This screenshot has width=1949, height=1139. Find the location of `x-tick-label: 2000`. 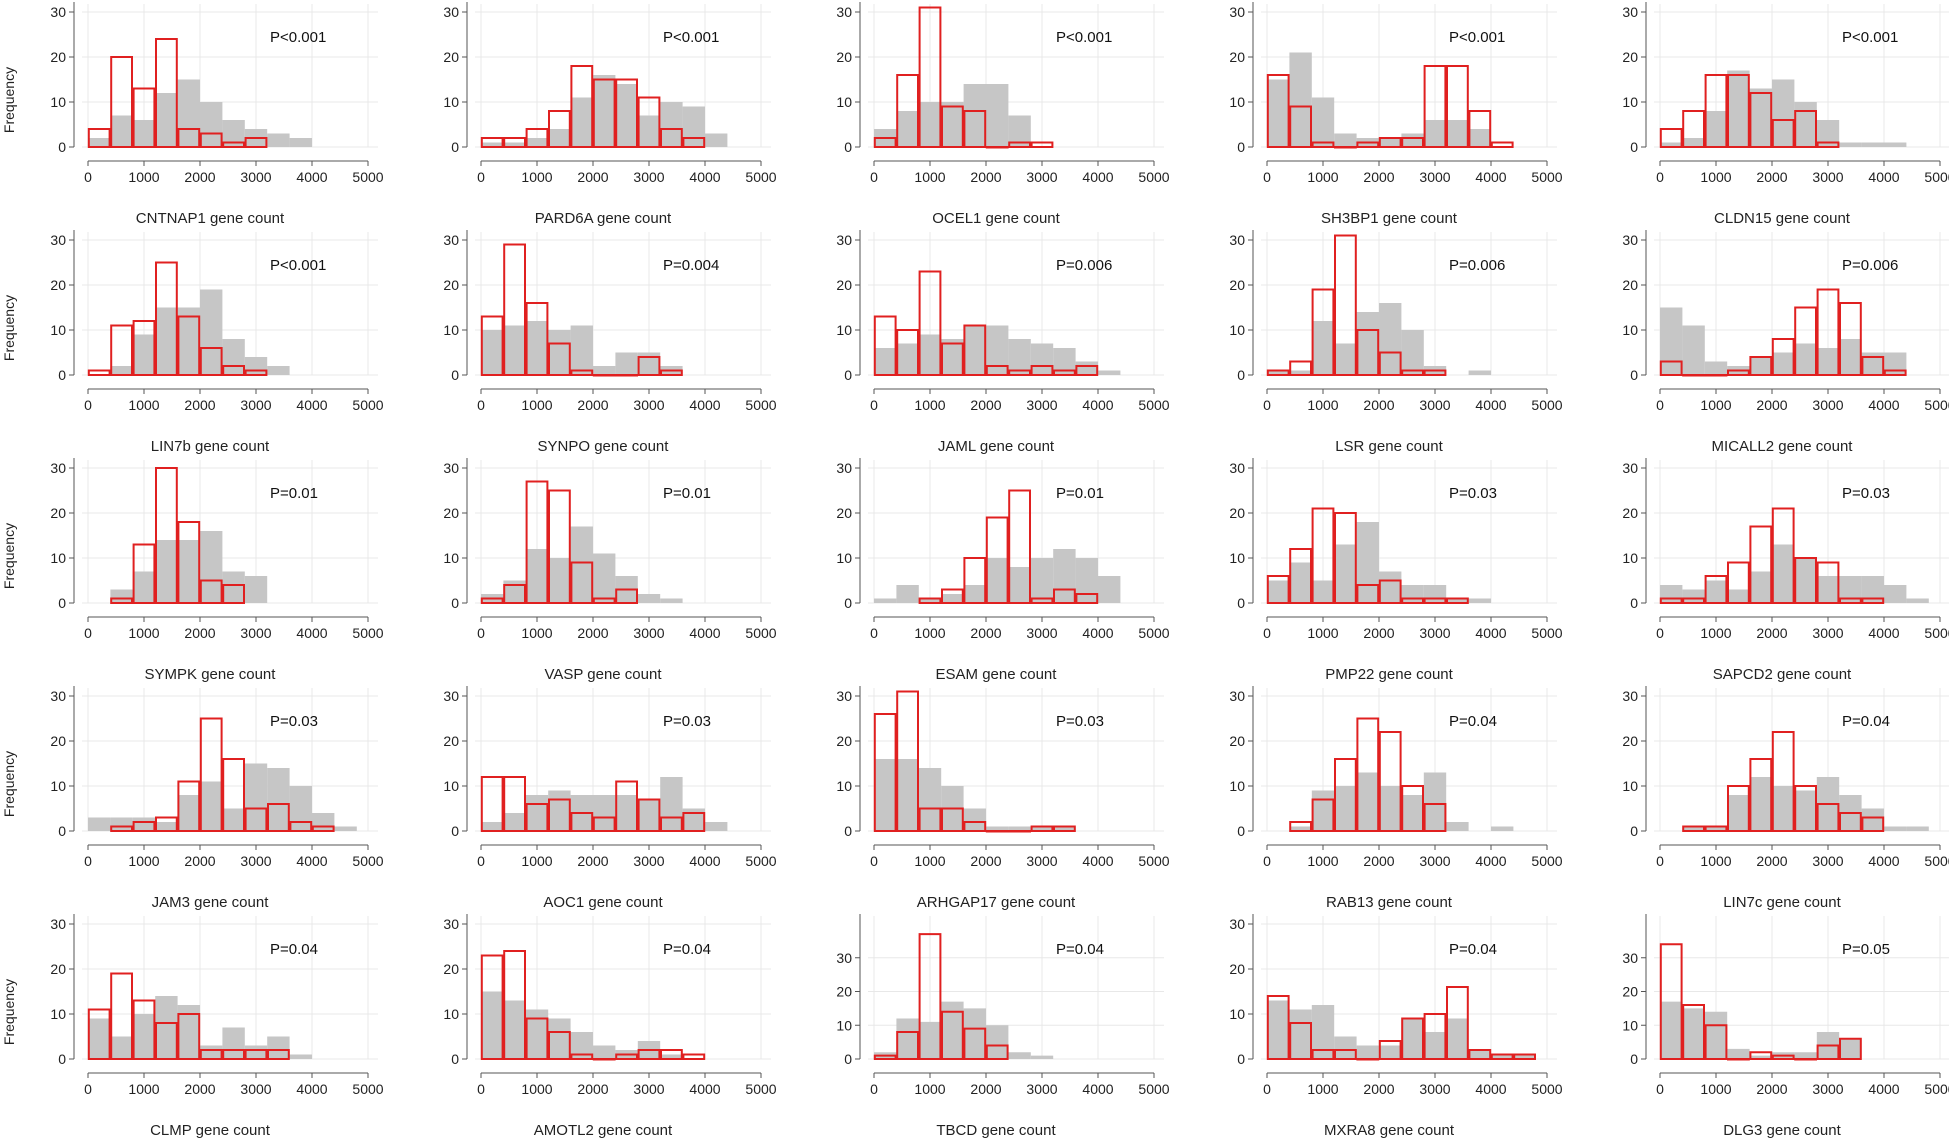

x-tick-label: 2000 is located at coordinates (985, 861).